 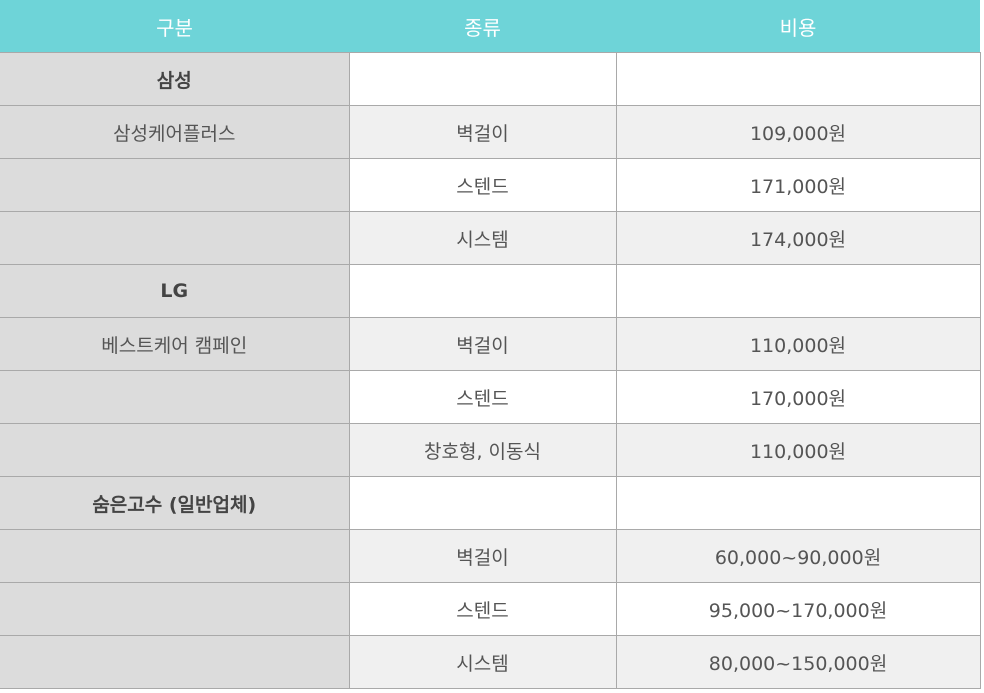 What do you see at coordinates (798, 185) in the screenshot?
I see `cell-cost: 171,000원` at bounding box center [798, 185].